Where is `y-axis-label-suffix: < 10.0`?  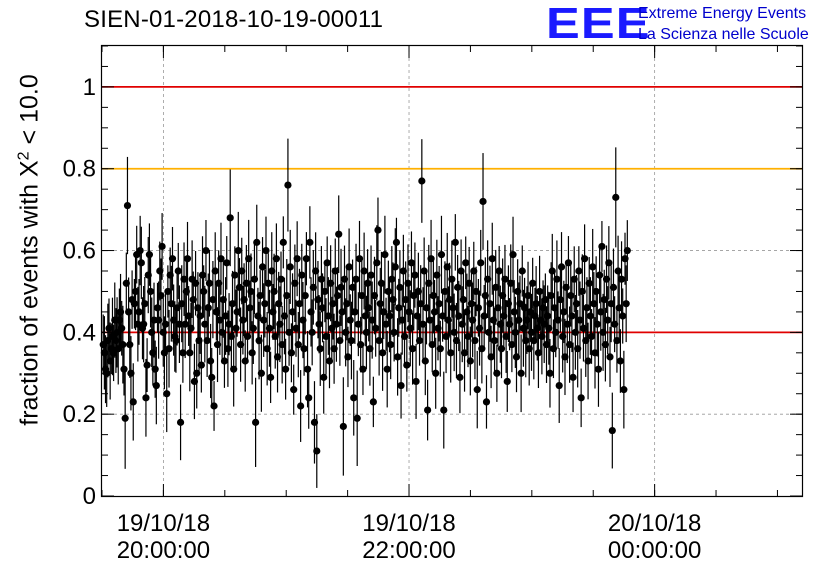
y-axis-label-suffix: < 10.0 is located at coordinates (29, 113).